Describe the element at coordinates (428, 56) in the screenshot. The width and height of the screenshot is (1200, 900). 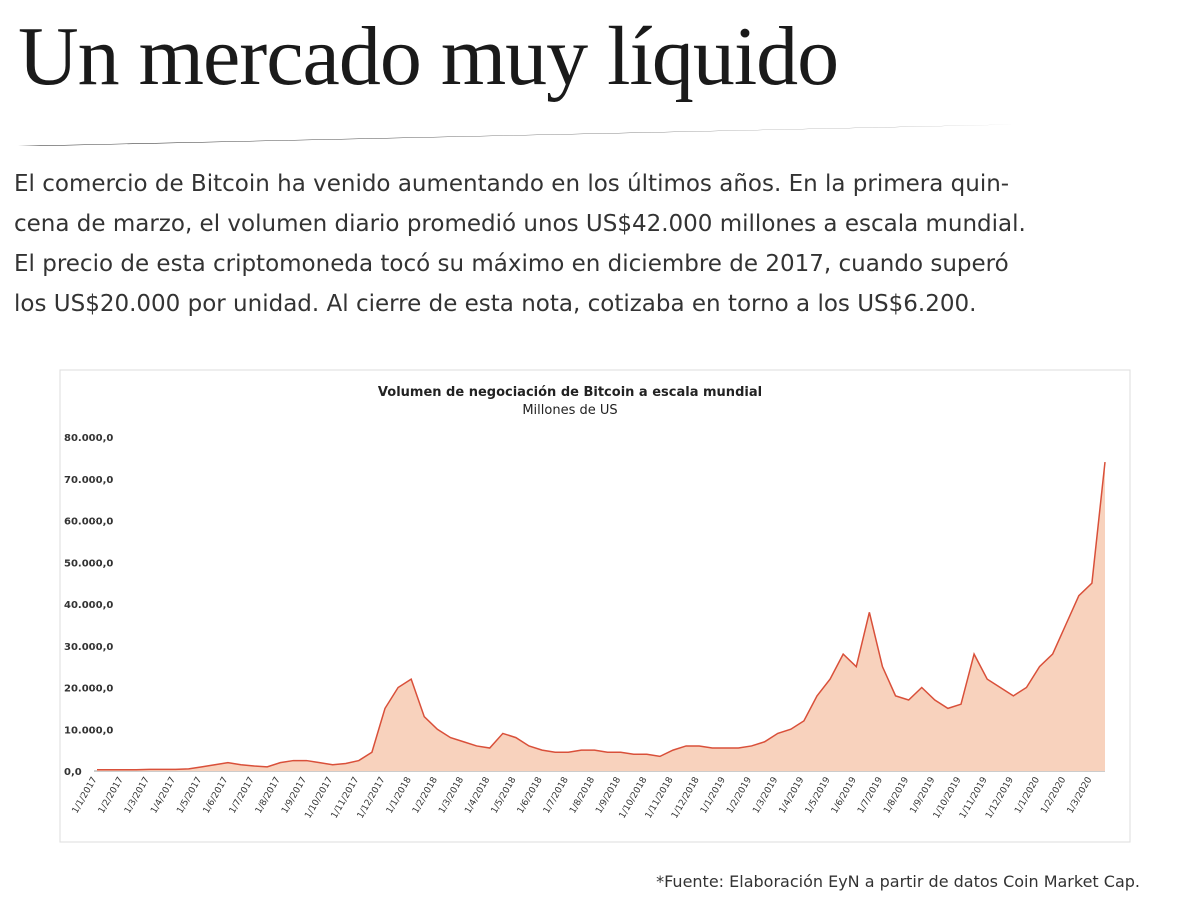
I see `headline: Un mercado muy líquido` at that location.